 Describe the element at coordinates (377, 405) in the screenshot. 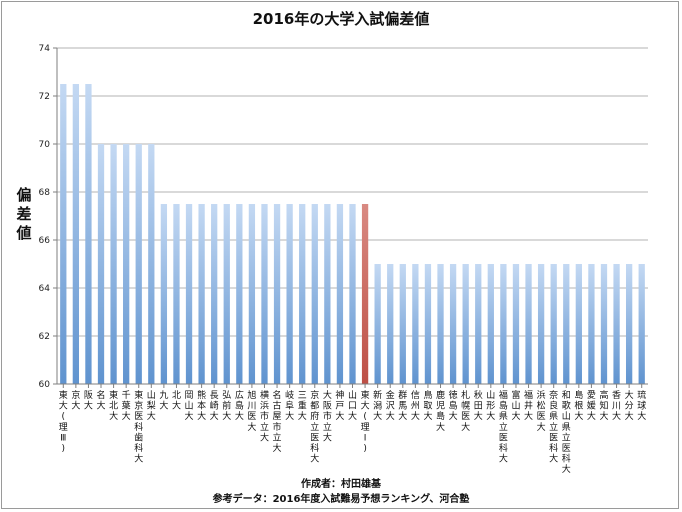

I see `x-tick-label: 新潟大` at that location.